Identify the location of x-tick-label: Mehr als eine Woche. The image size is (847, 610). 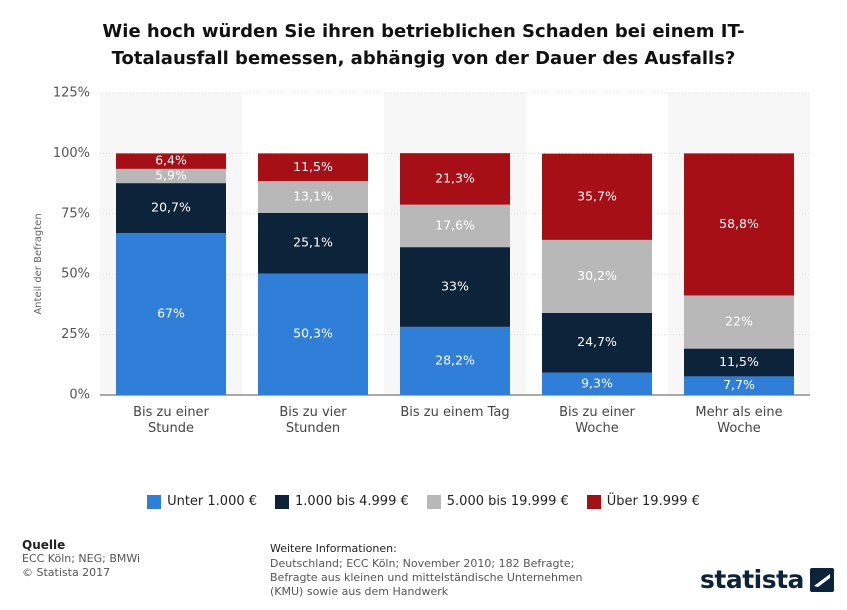
(739, 420).